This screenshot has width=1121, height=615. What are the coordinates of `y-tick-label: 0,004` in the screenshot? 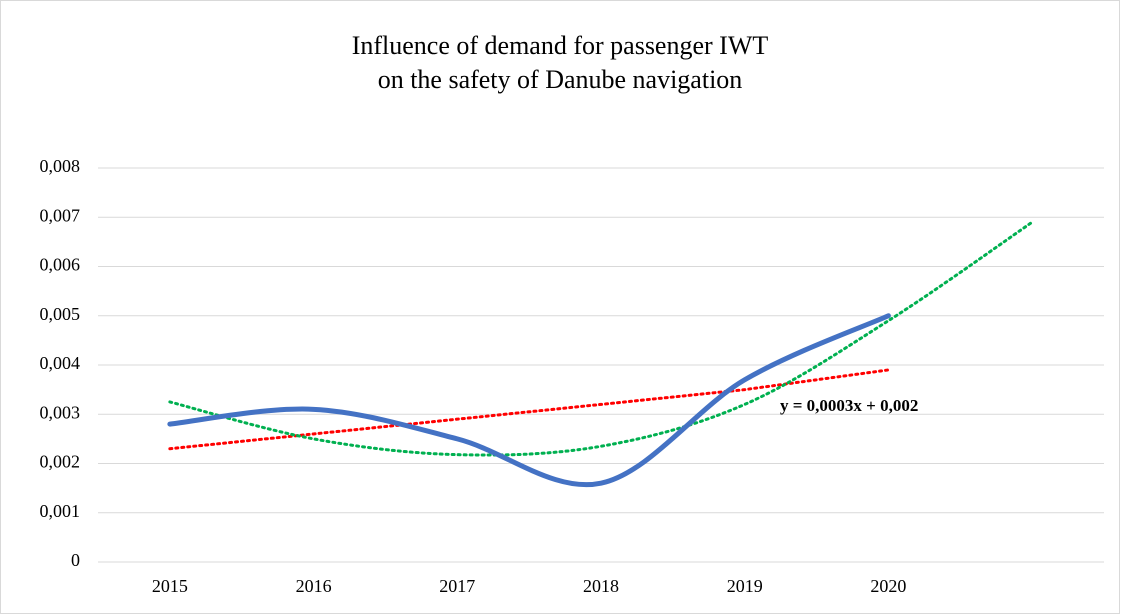 It's located at (60, 363).